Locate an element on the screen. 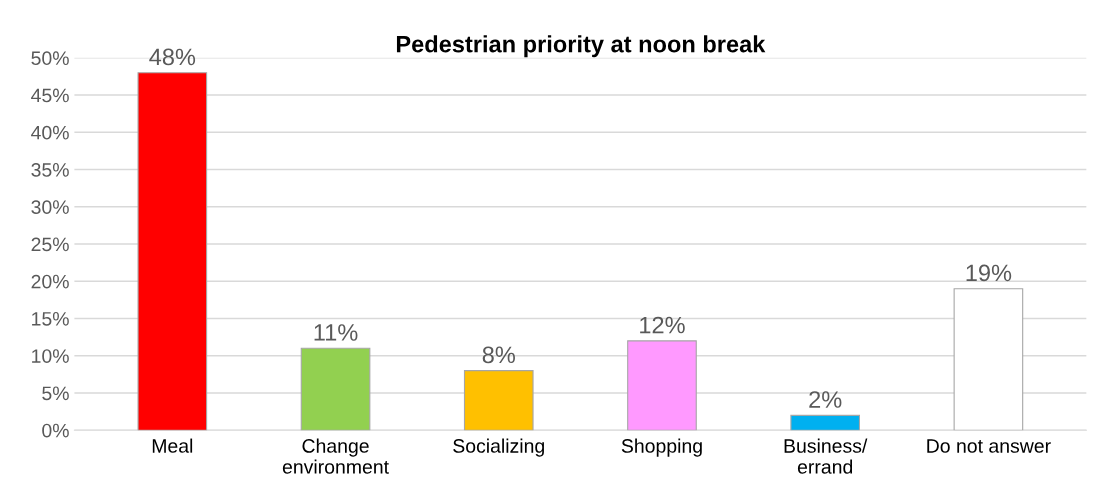 This screenshot has width=1094, height=490. y-tick-label: 10% is located at coordinates (50, 356).